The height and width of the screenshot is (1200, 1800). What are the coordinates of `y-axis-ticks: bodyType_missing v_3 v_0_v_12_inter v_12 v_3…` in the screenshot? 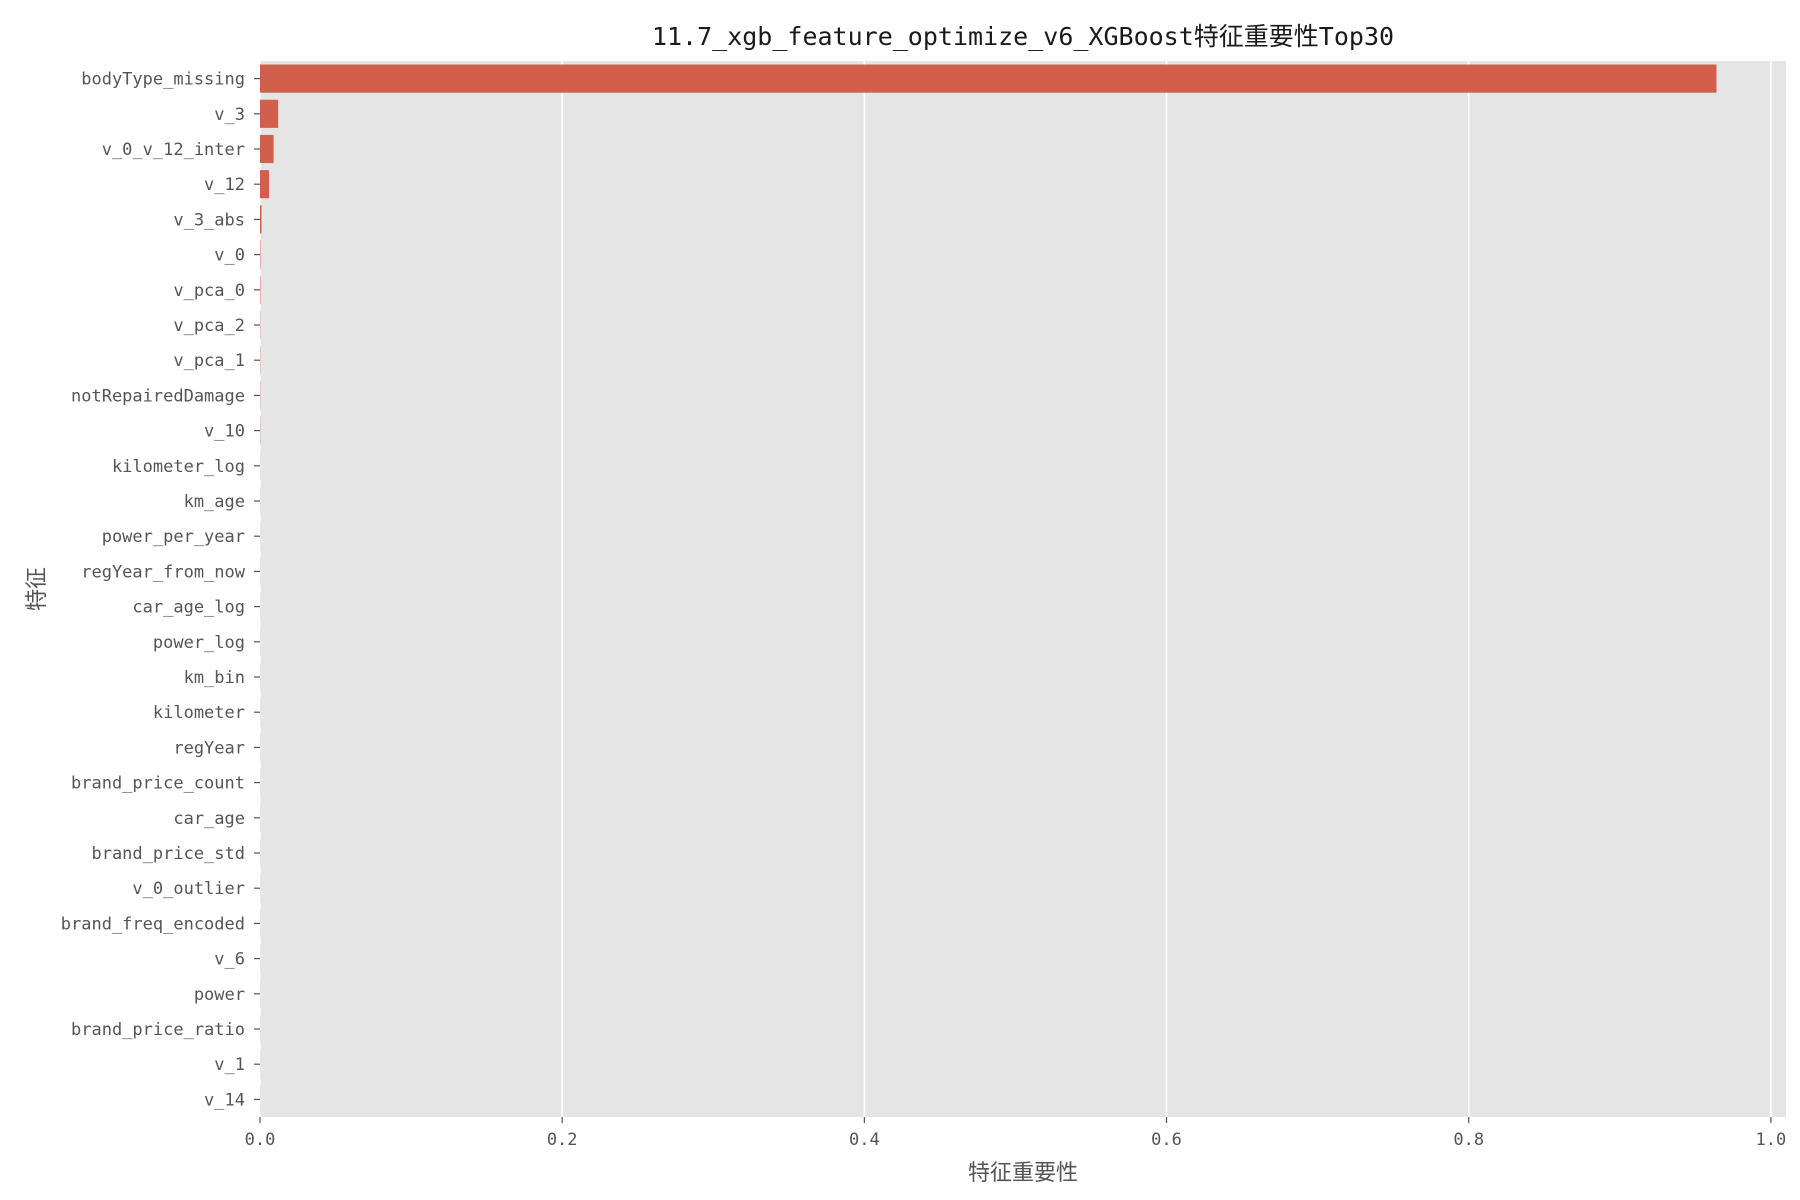 It's located at (160, 590).